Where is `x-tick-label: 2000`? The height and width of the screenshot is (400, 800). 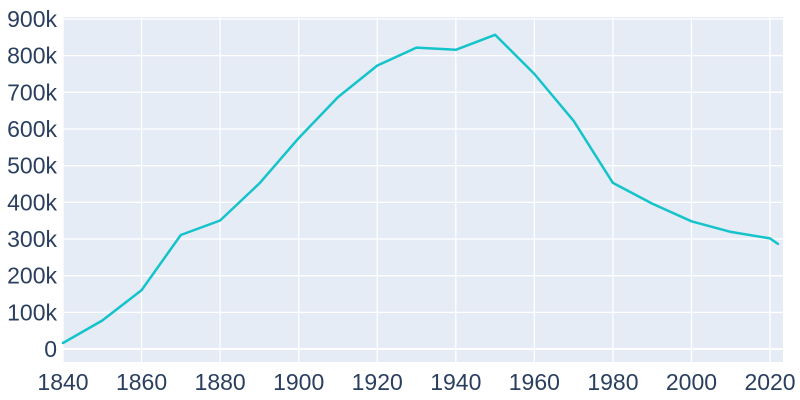 x-tick-label: 2000 is located at coordinates (691, 382).